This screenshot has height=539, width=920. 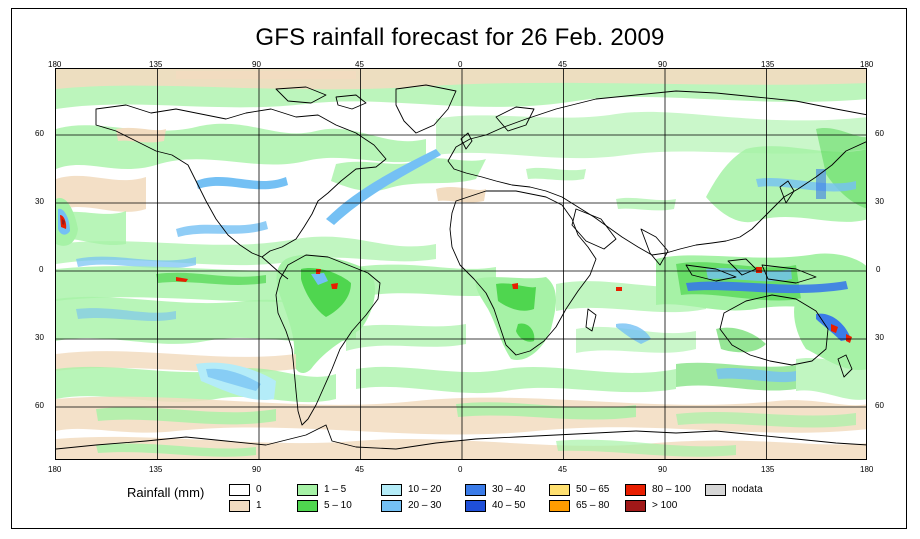 I want to click on legend-label: > 100, so click(x=665, y=505).